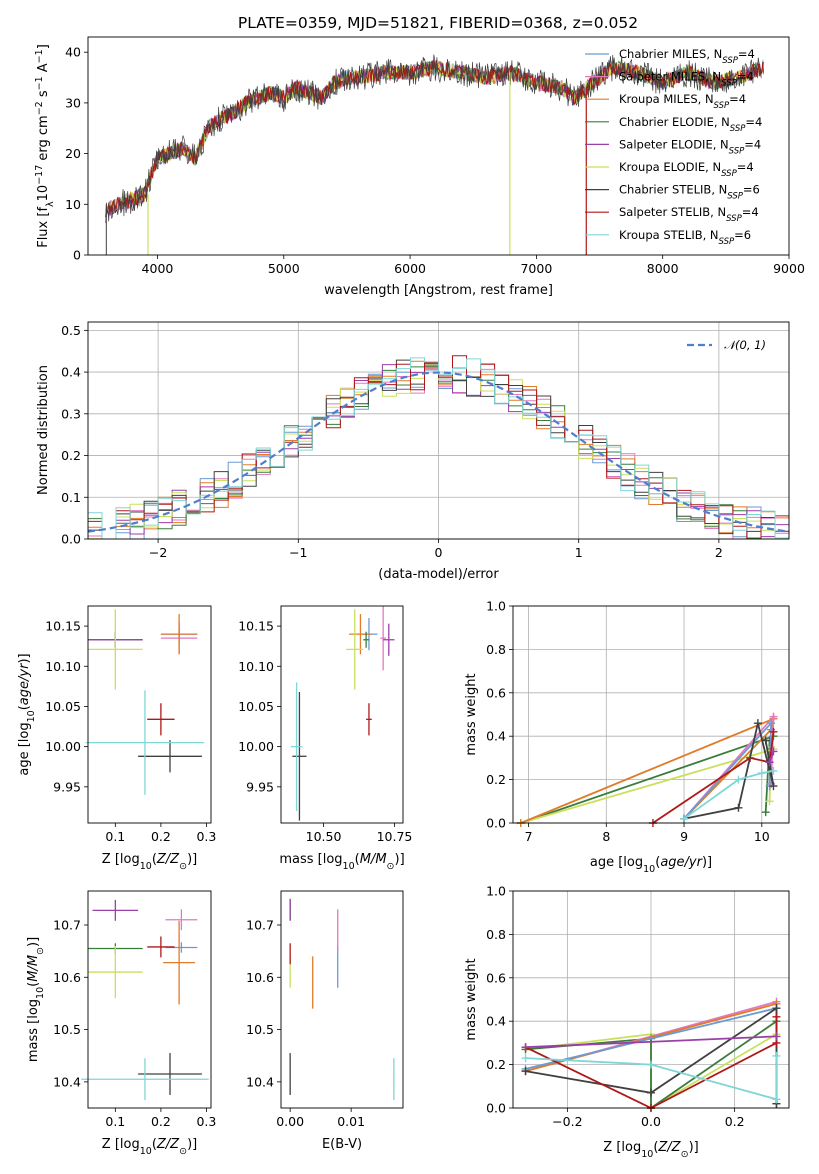  What do you see at coordinates (36, 999) in the screenshot?
I see `y-axis-label: mass [log10(M/M⊙)]` at bounding box center [36, 999].